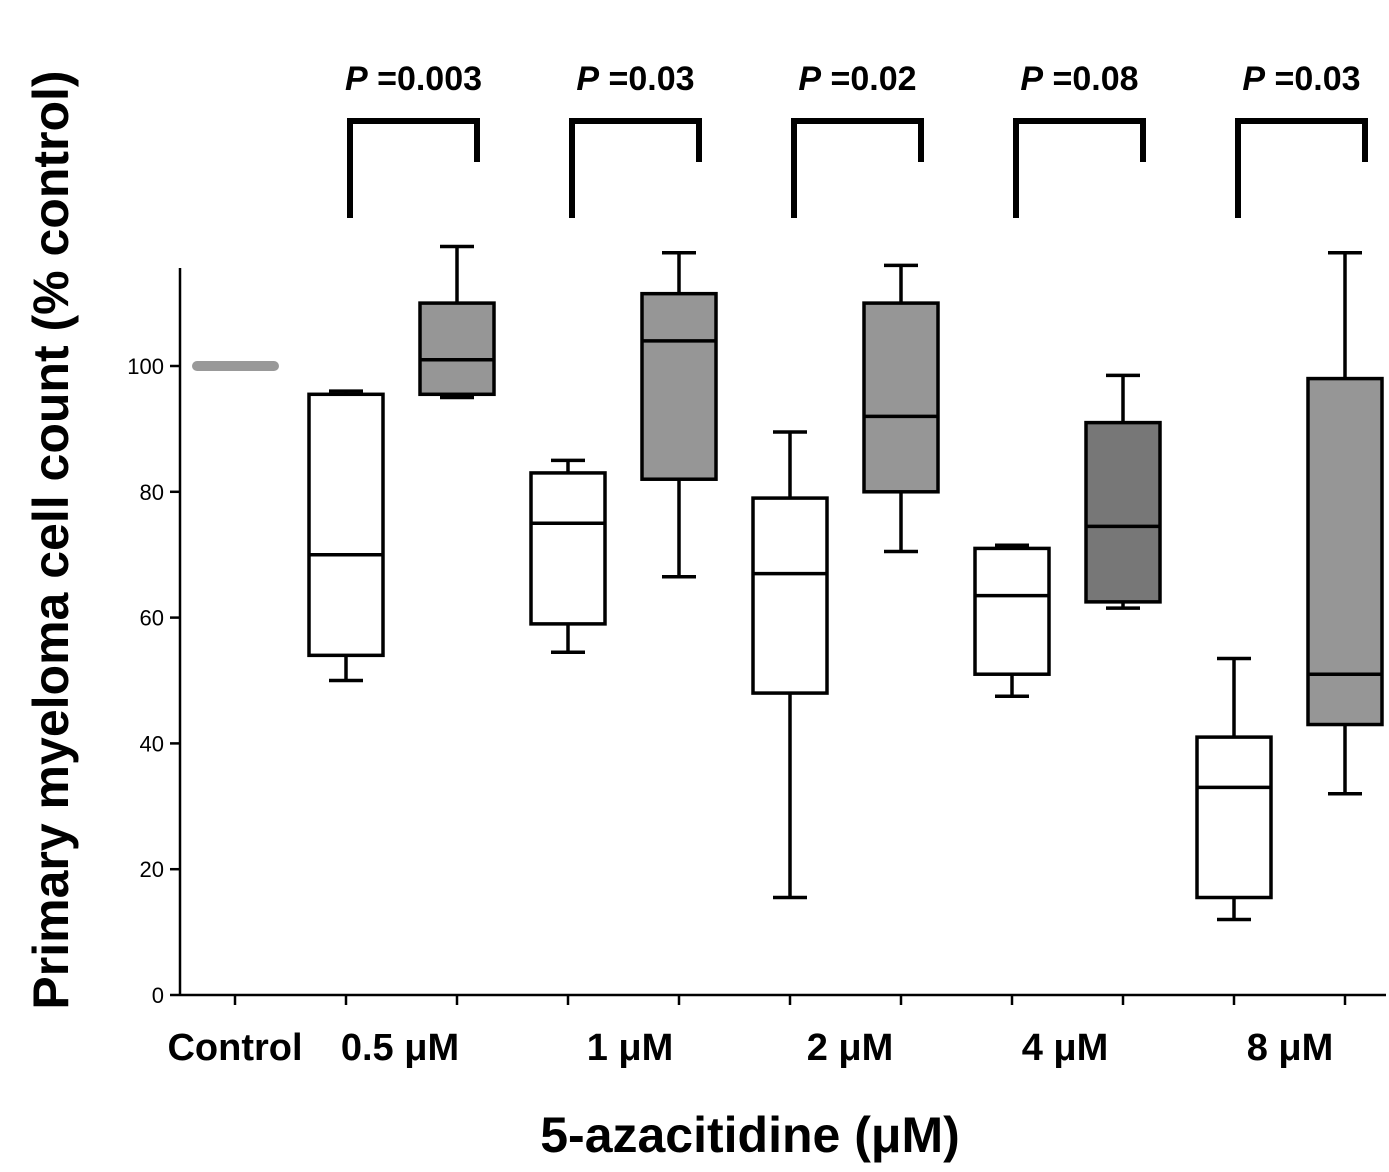 This screenshot has width=1389, height=1172. What do you see at coordinates (1290, 1048) in the screenshot?
I see `x-category-label: 8 μM` at bounding box center [1290, 1048].